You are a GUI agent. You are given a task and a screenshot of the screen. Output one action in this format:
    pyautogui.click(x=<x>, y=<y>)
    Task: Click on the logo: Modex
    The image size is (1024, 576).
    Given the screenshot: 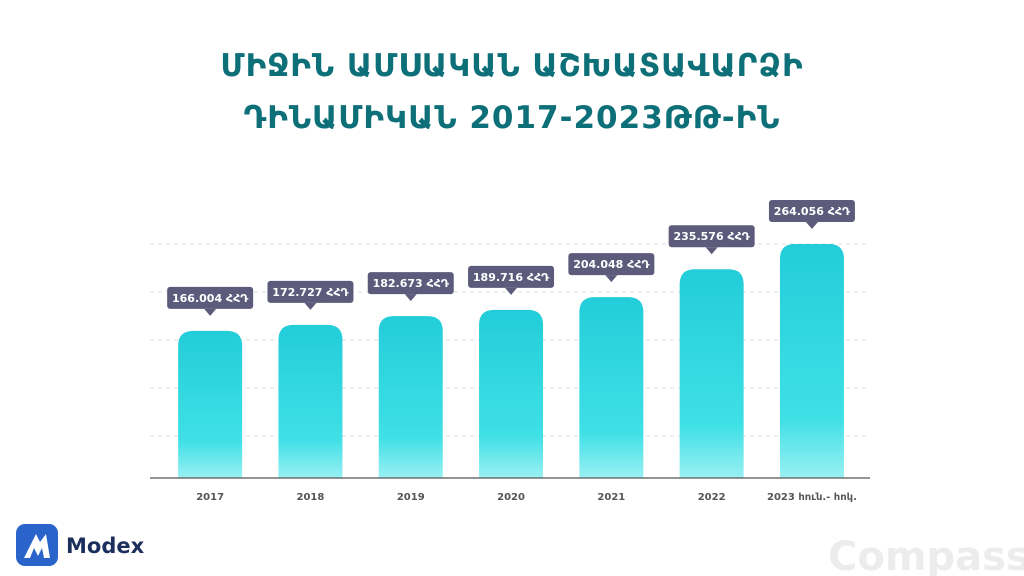 What is the action you would take?
    pyautogui.click(x=80, y=545)
    